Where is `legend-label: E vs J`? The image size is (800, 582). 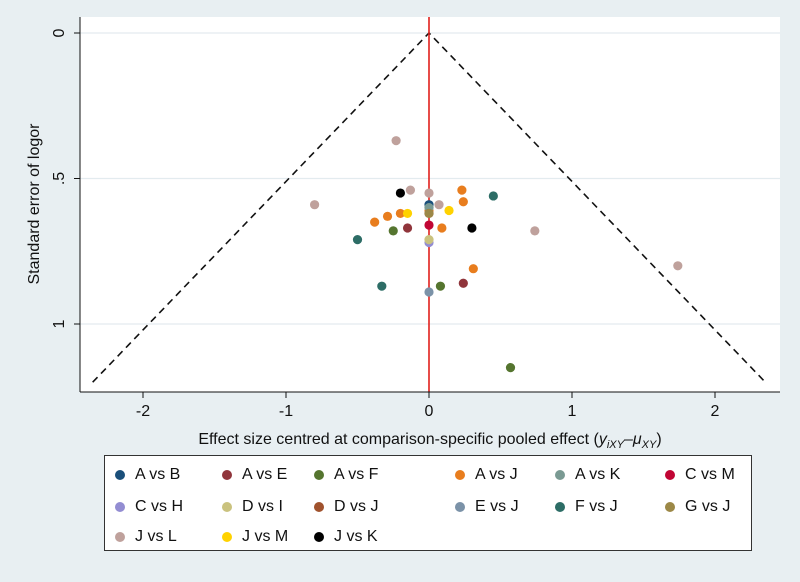
legend-label: E vs J is located at coordinates (497, 506).